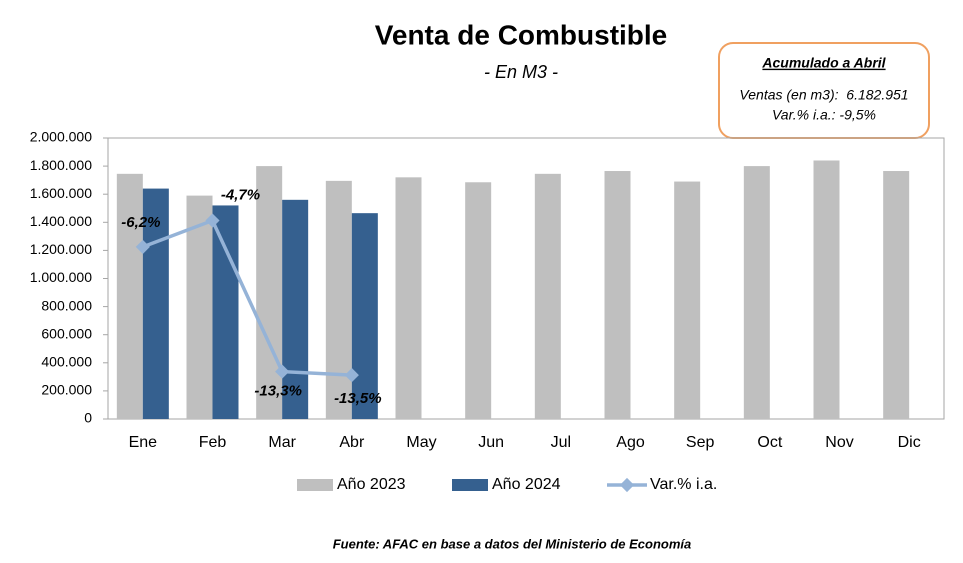 The height and width of the screenshot is (563, 963). I want to click on data-label: -4,7%, so click(240, 195).